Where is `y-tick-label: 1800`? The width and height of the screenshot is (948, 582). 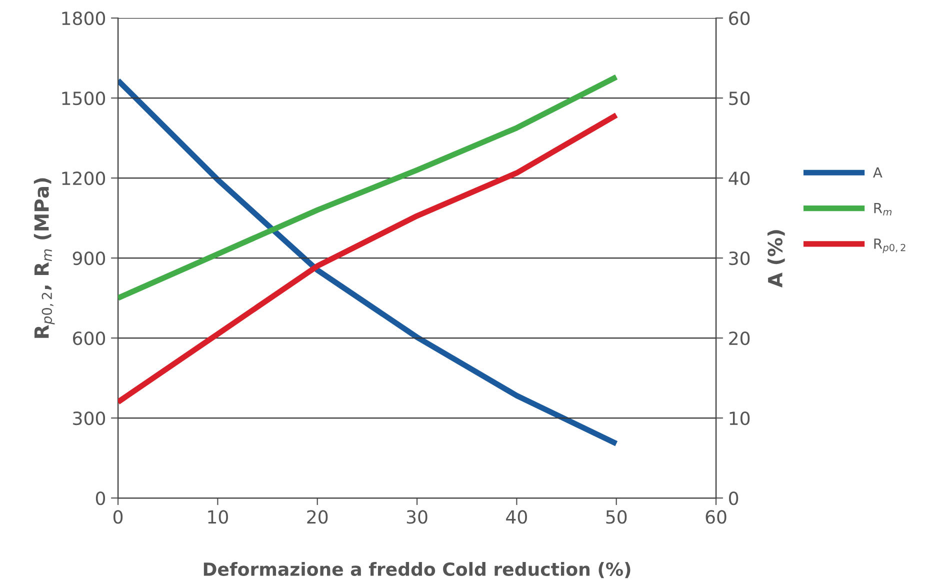 y-tick-label: 1800 is located at coordinates (84, 19).